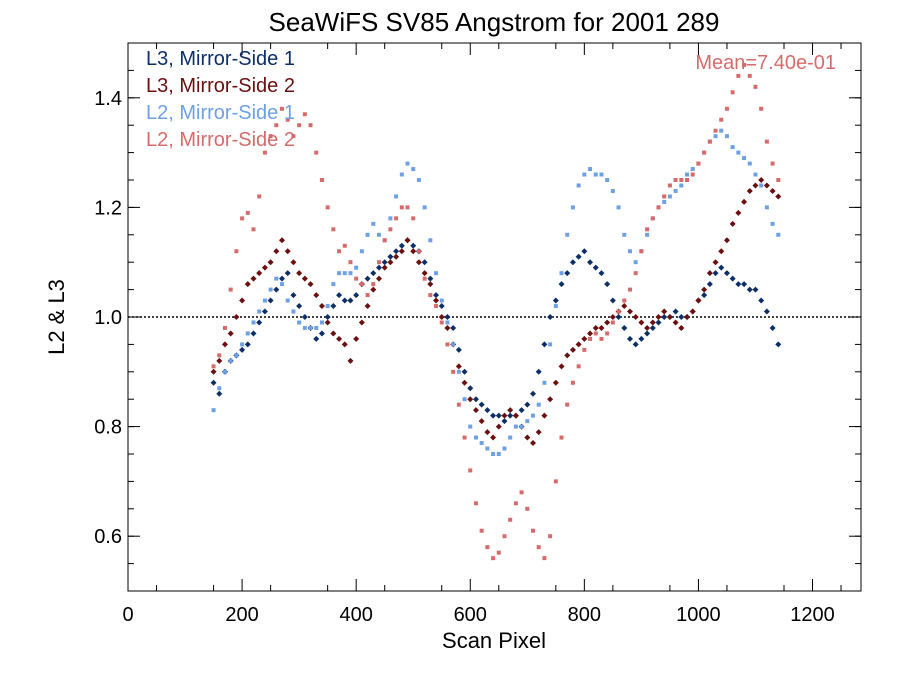 The width and height of the screenshot is (900, 675). I want to click on y-tick-label: 1.2, so click(108, 208).